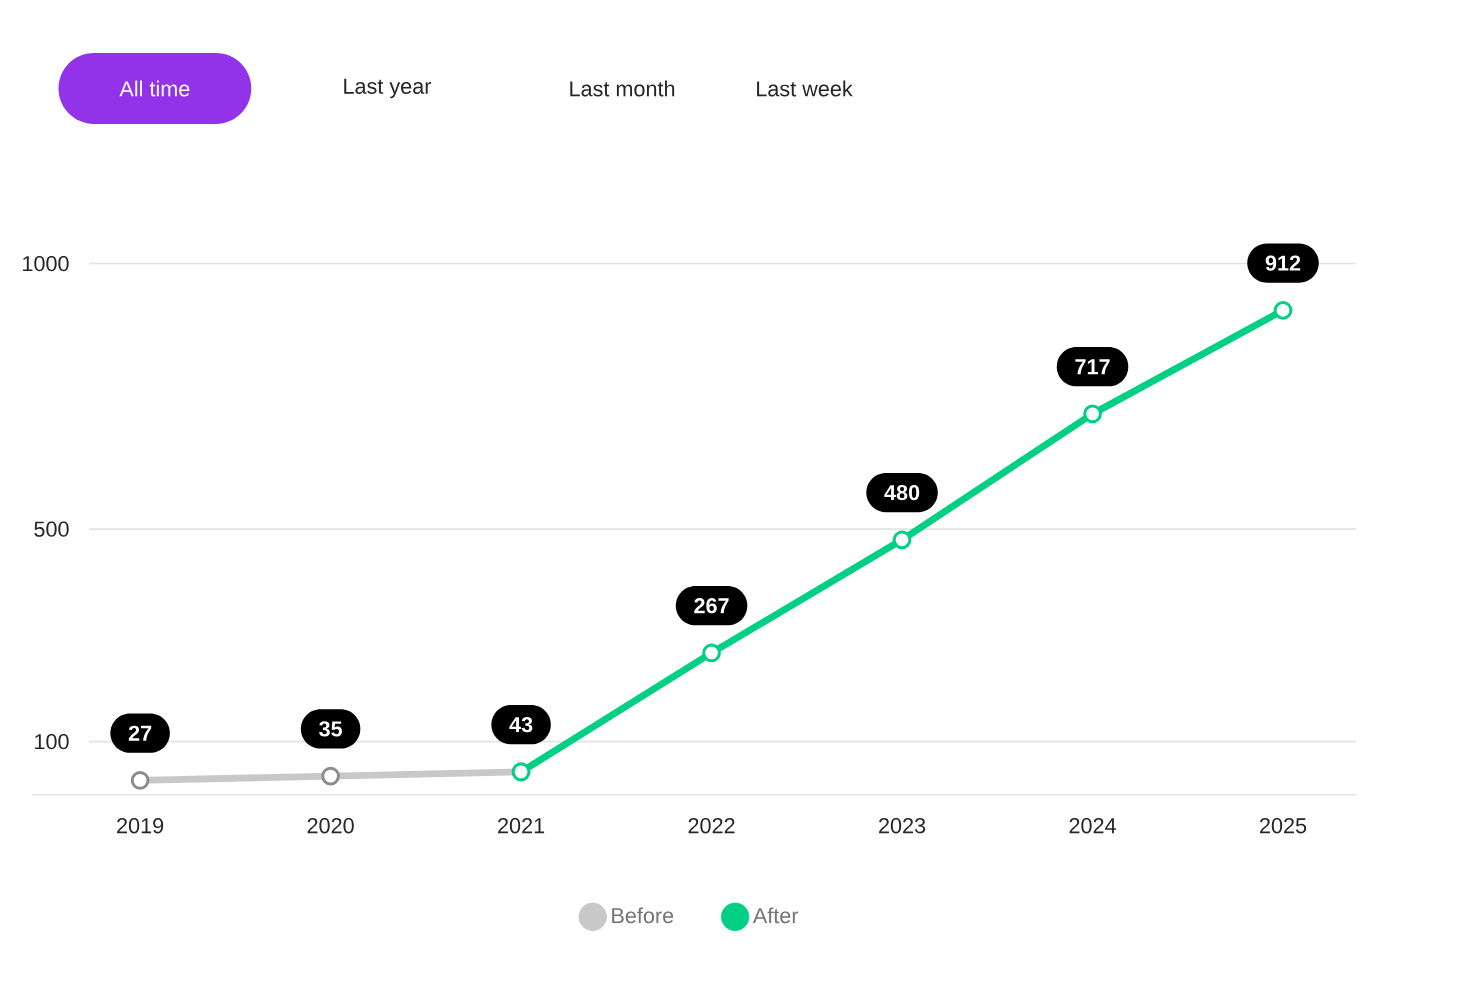  What do you see at coordinates (140, 733) in the screenshot?
I see `data-label: 27` at bounding box center [140, 733].